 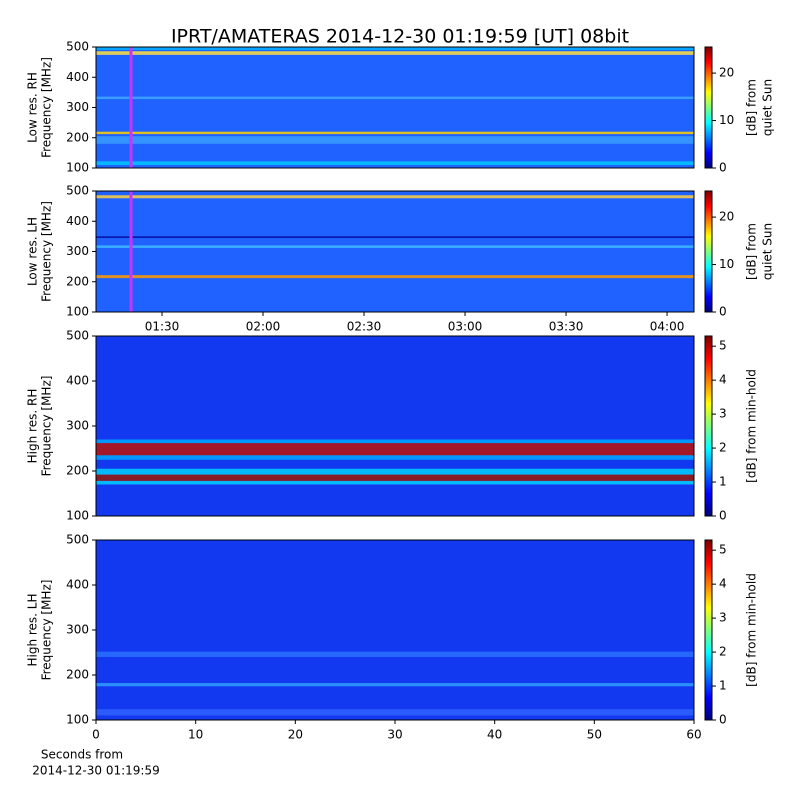 What do you see at coordinates (162, 327) in the screenshot?
I see `x-tick-label: 01:30` at bounding box center [162, 327].